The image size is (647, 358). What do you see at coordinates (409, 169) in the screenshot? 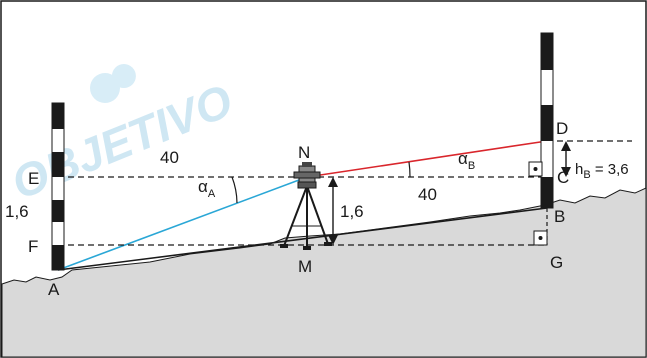
I see `angle-arc-alpha-B` at bounding box center [409, 169].